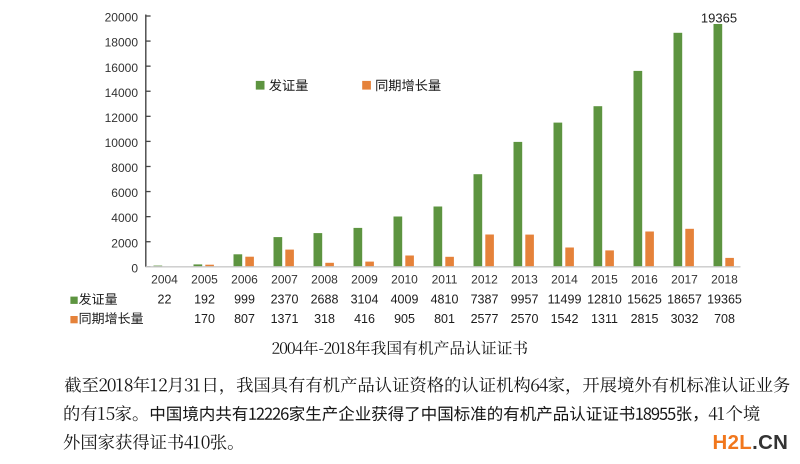 The image size is (800, 464). I want to click on svg-text: 318, so click(324, 319).